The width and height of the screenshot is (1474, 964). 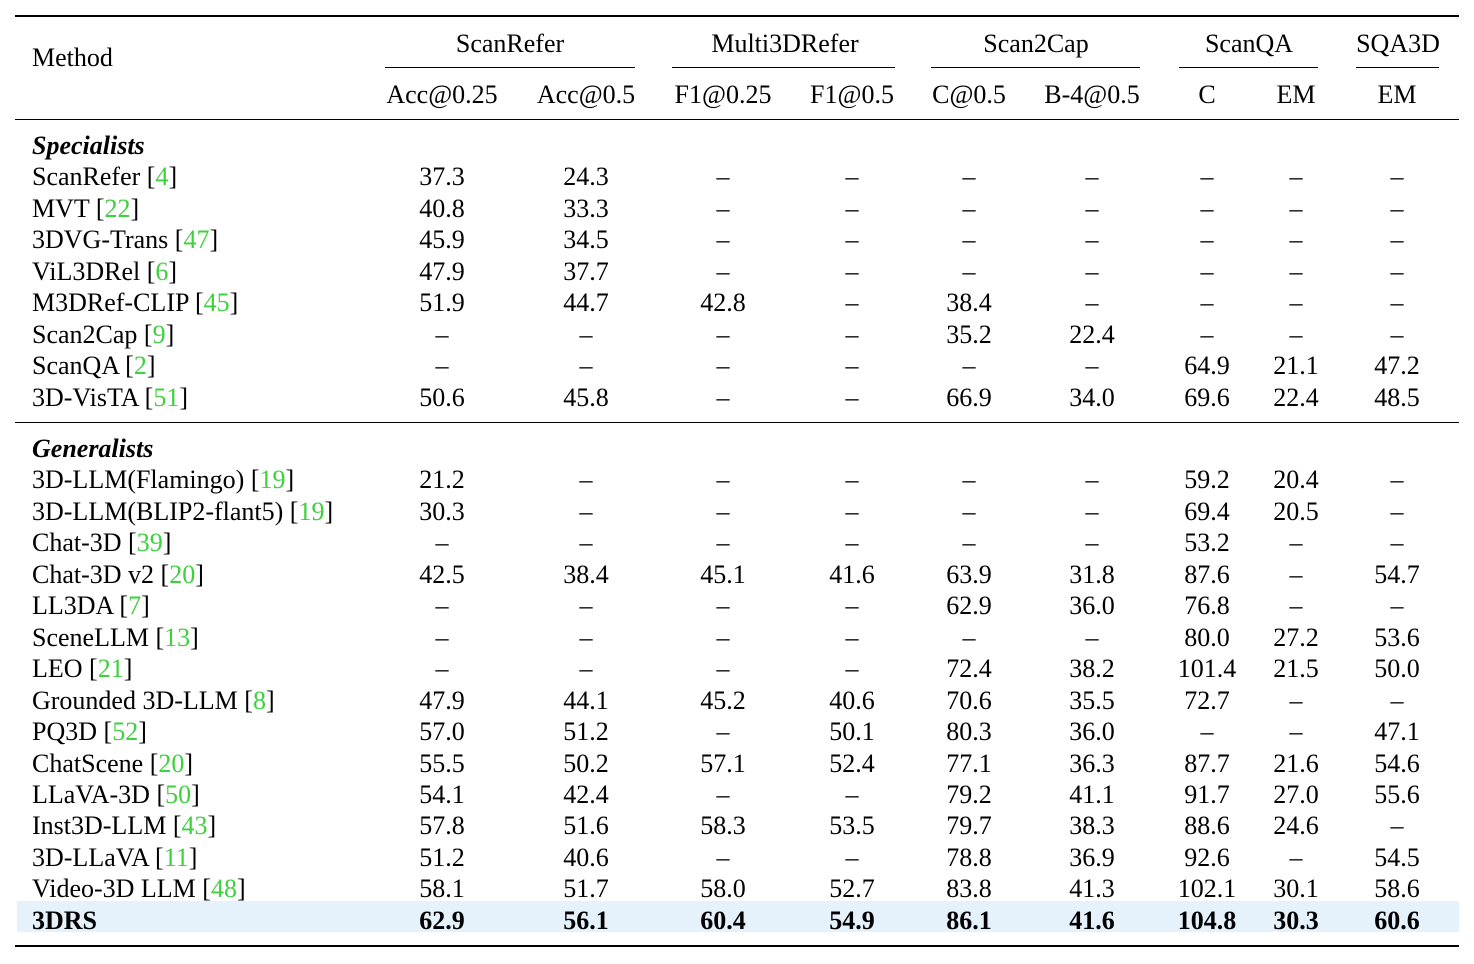 What do you see at coordinates (149, 543) in the screenshot?
I see `citation-link: 39` at bounding box center [149, 543].